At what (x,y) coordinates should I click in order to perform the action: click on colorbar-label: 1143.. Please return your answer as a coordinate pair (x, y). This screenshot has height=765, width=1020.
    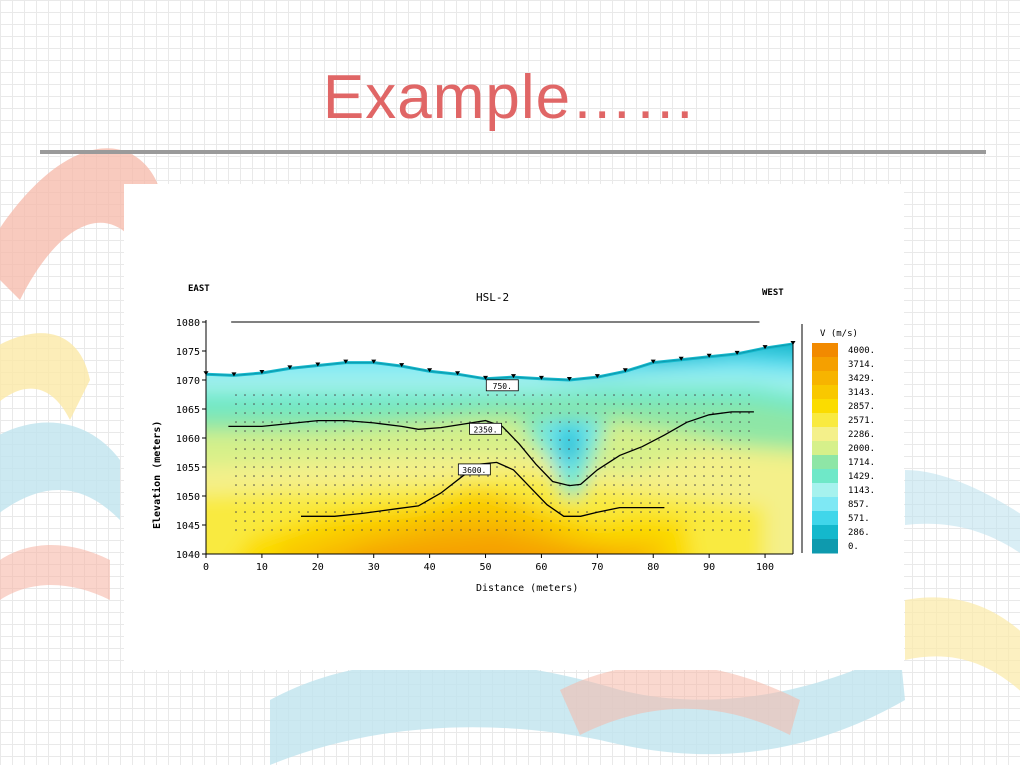
    Looking at the image, I should click on (861, 491).